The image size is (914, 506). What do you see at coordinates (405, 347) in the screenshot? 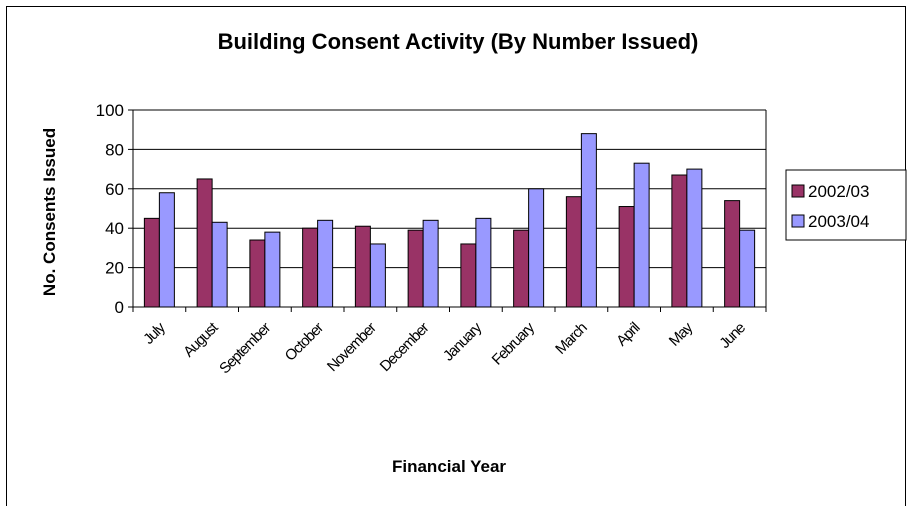
I see `x-tick-label: December` at bounding box center [405, 347].